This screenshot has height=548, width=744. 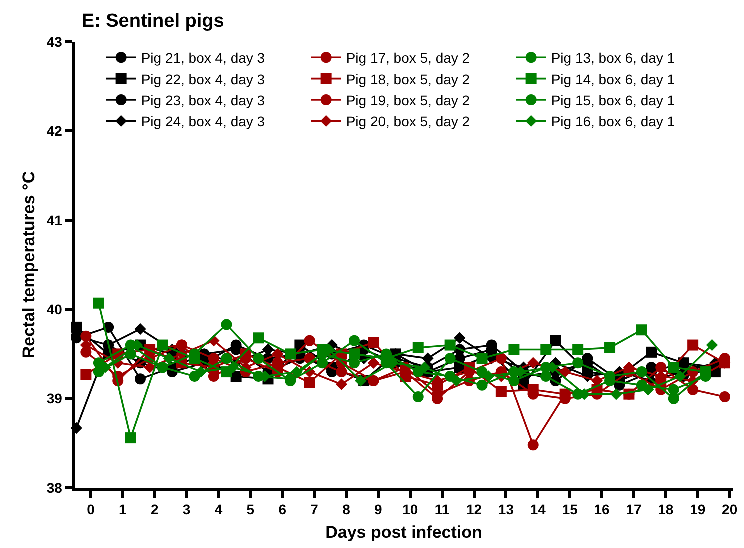 What do you see at coordinates (154, 510) in the screenshot?
I see `x-tick-label: 2` at bounding box center [154, 510].